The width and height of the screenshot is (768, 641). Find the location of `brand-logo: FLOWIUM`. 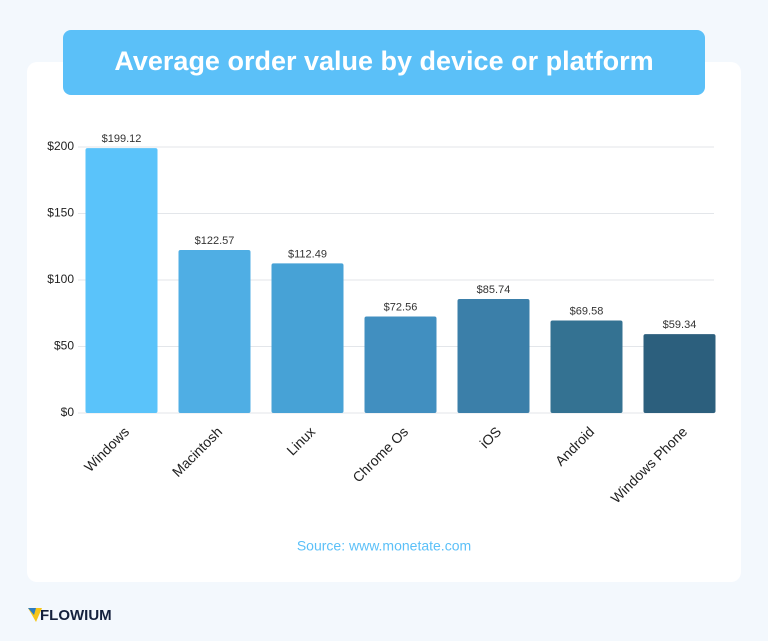

brand-logo: FLOWIUM is located at coordinates (70, 615).